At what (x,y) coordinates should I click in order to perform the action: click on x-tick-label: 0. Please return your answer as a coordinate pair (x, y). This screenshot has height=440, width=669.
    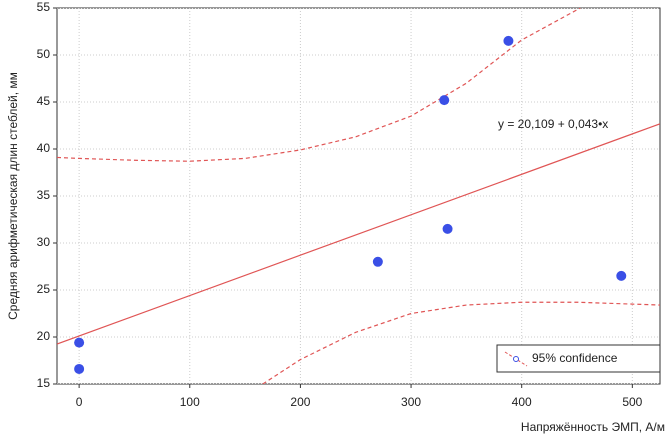
    Looking at the image, I should click on (79, 402).